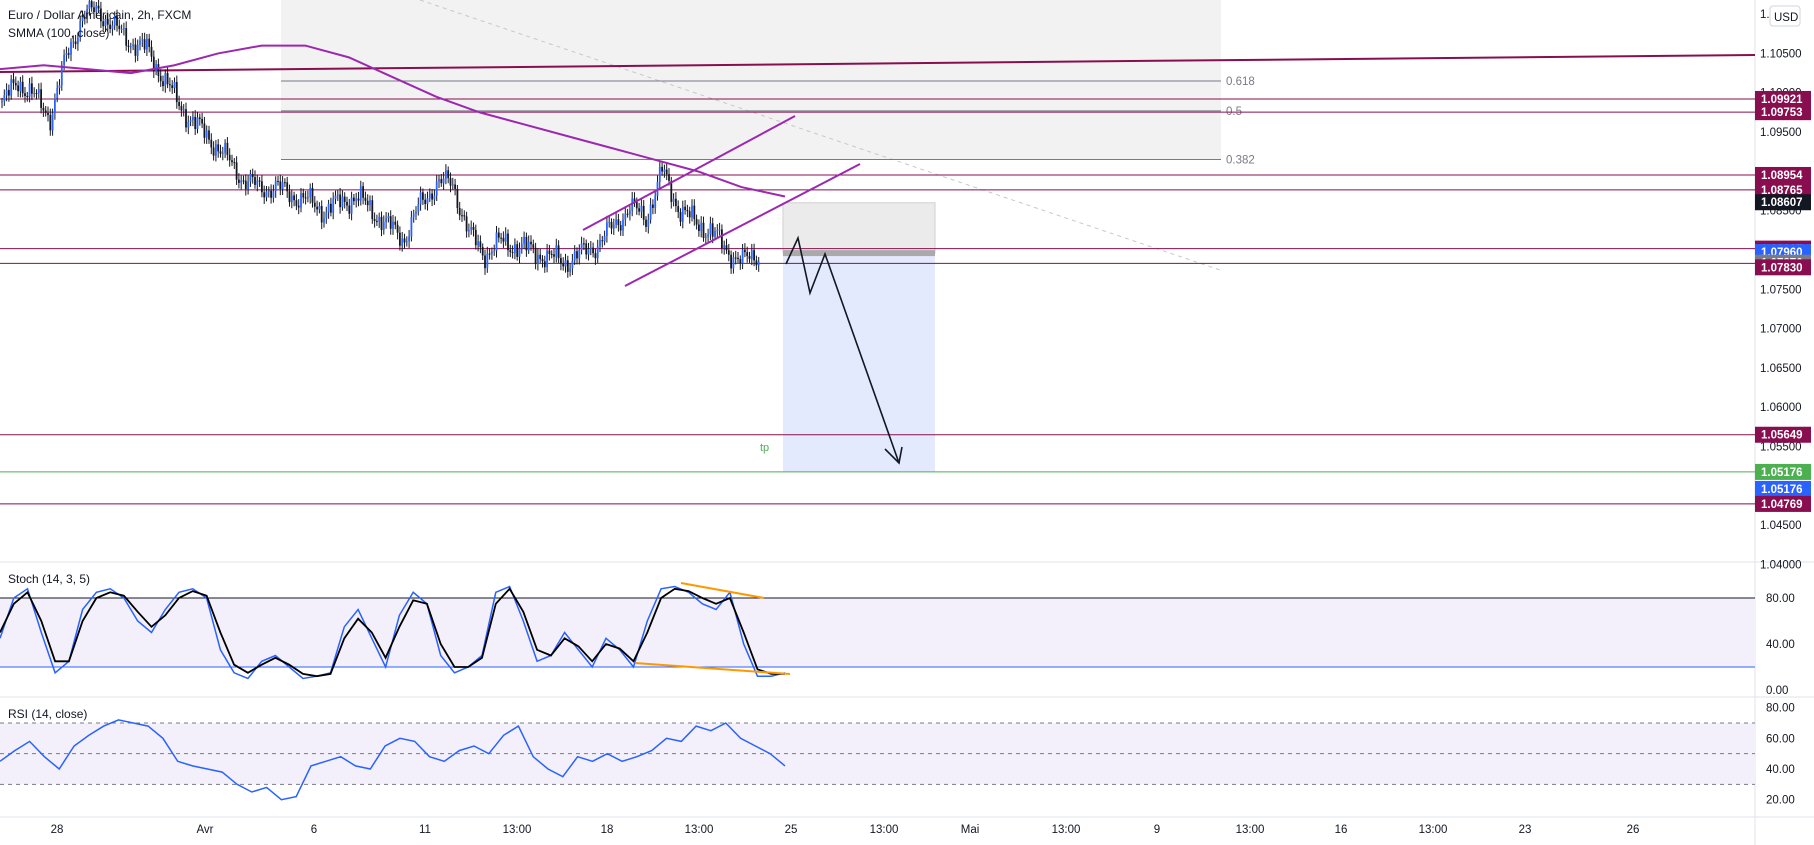  What do you see at coordinates (722, 590) in the screenshot?
I see `divergence-upper` at bounding box center [722, 590].